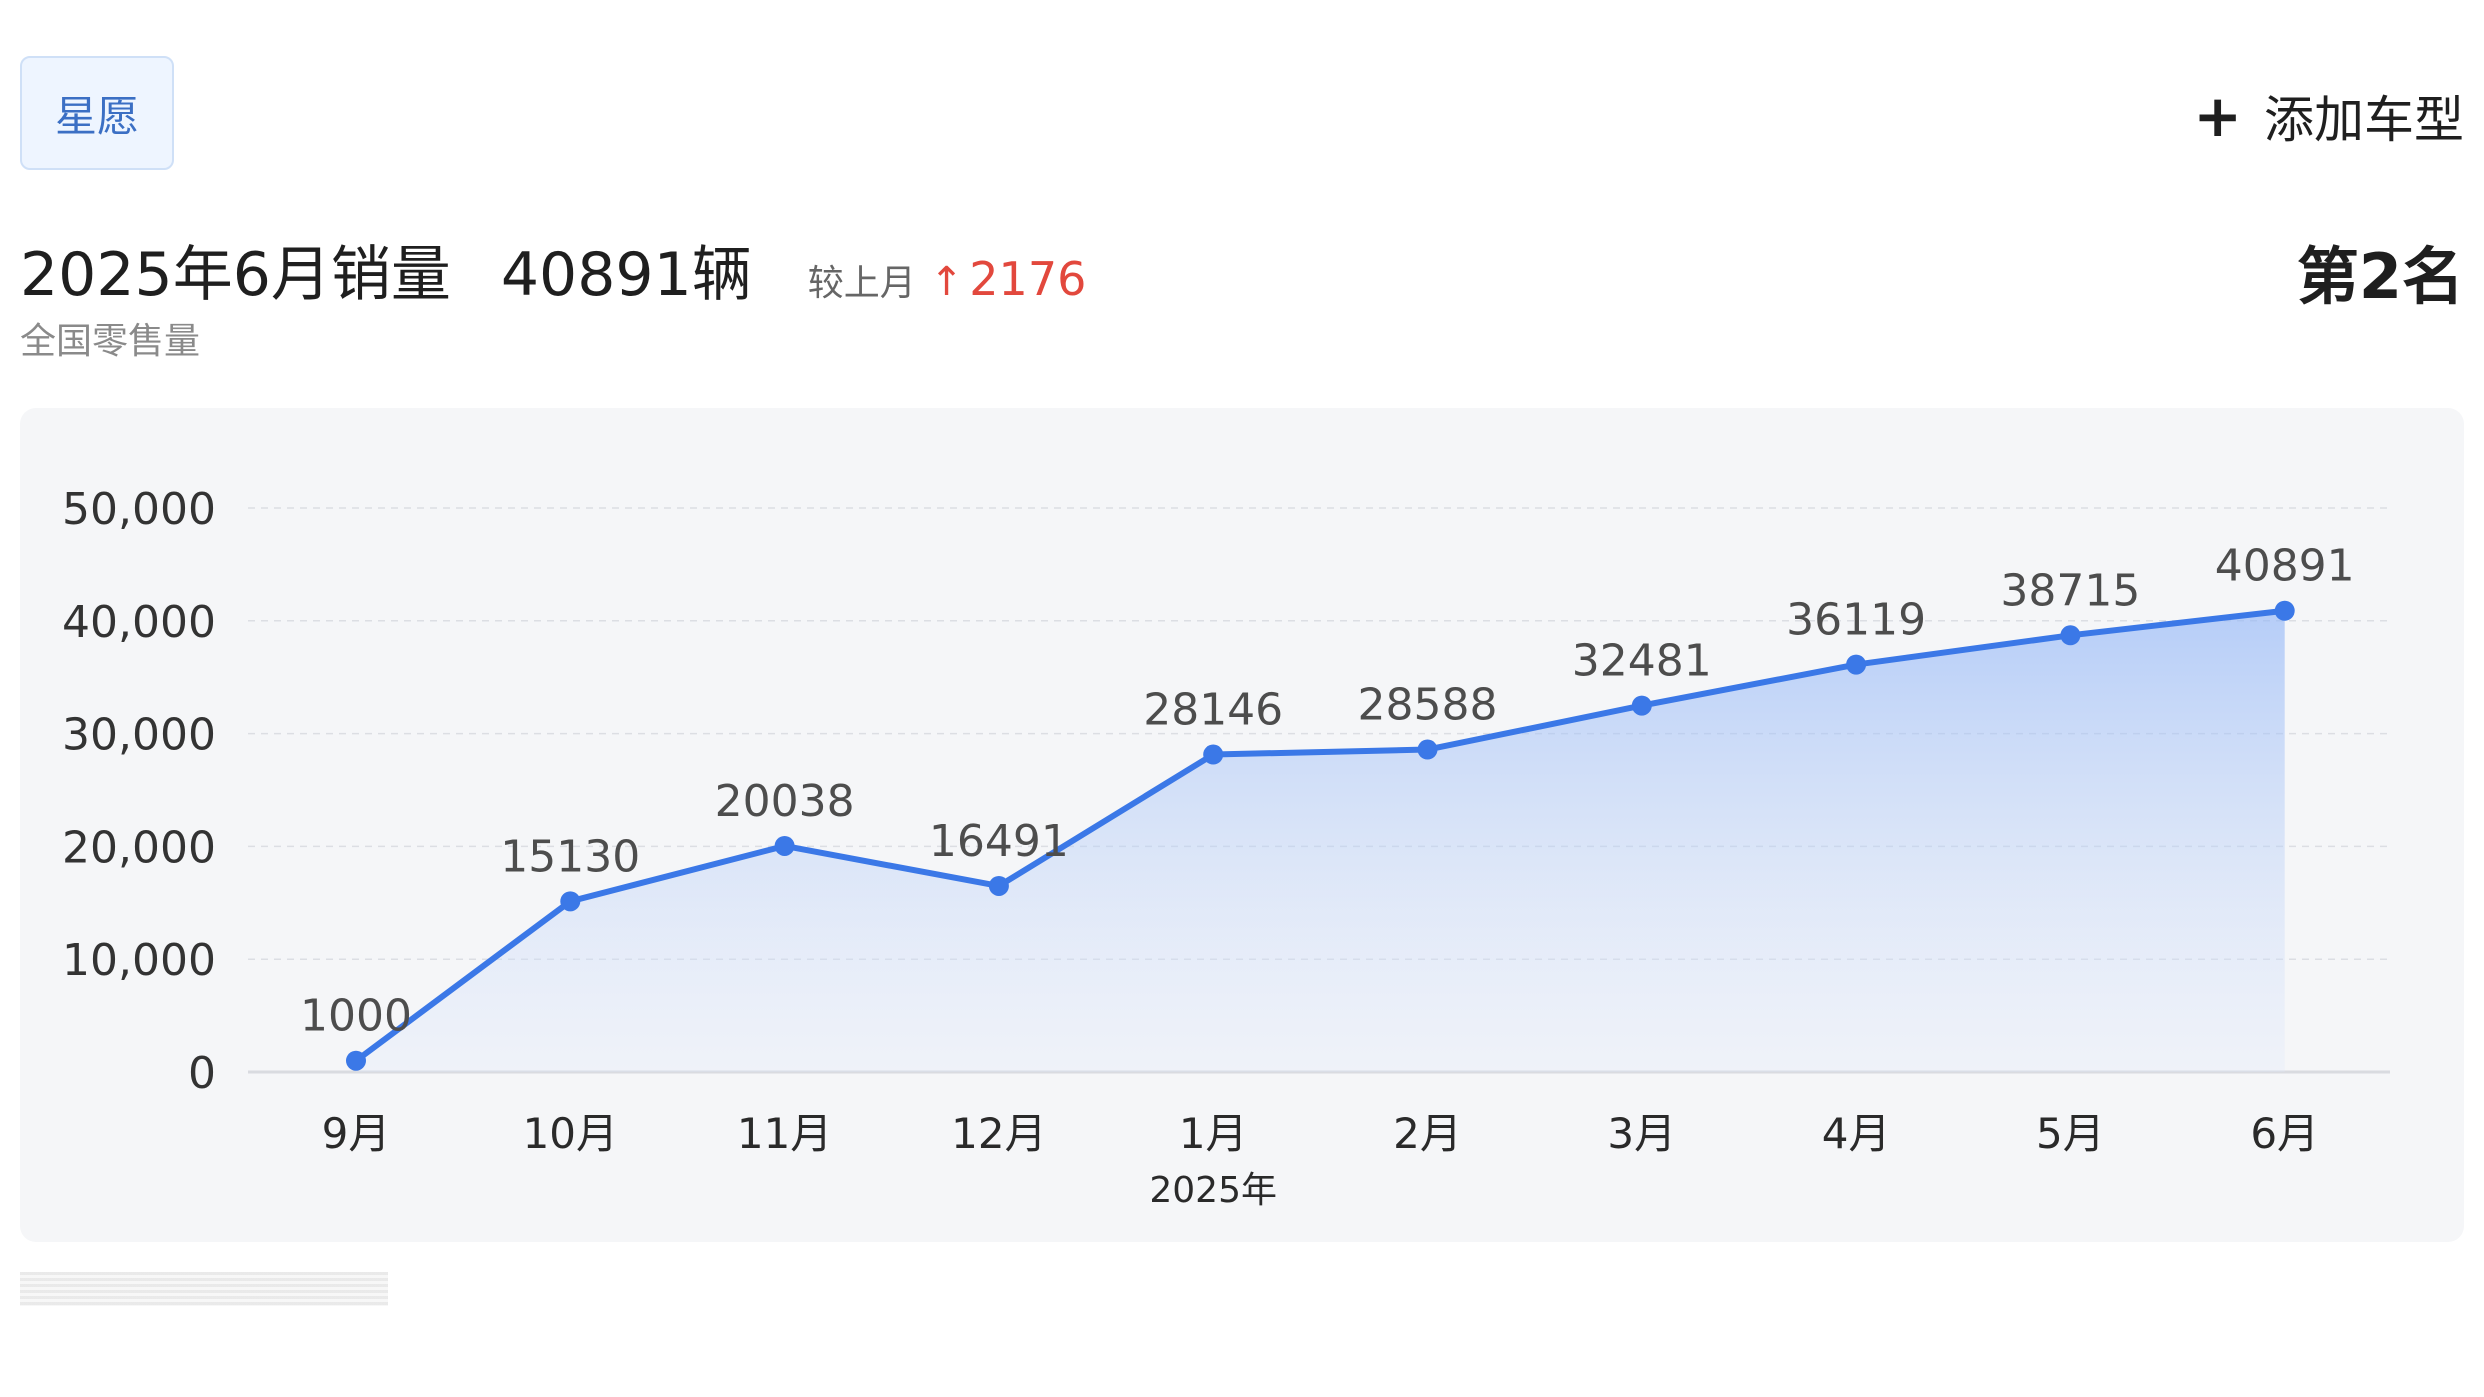 Image resolution: width=2484 pixels, height=1397 pixels. Describe the element at coordinates (356, 1133) in the screenshot. I see `x-tick-label: 9月` at that location.